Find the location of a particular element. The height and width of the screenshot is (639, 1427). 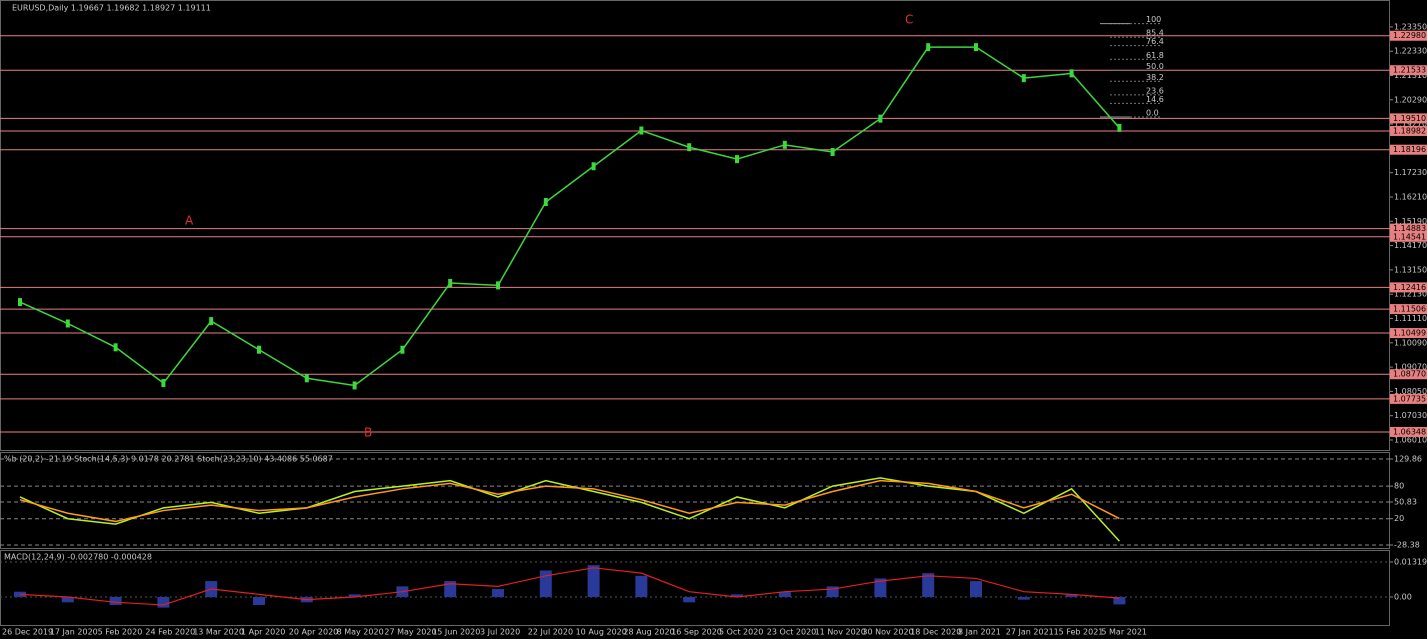

wave-label: A is located at coordinates (189, 221).